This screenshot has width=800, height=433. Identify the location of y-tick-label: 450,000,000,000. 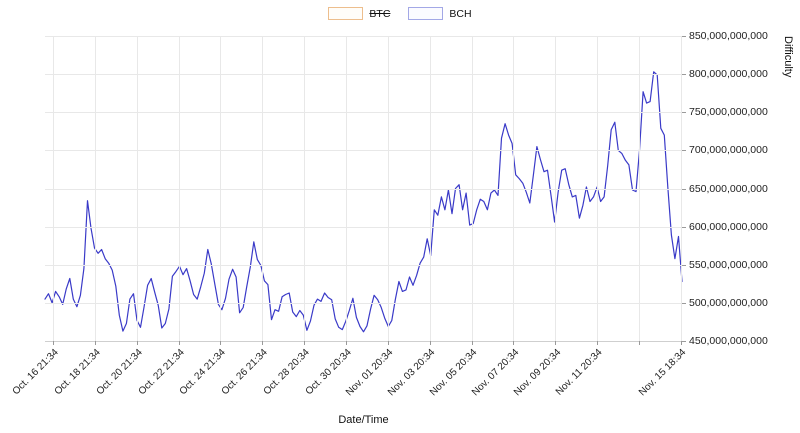
(728, 341).